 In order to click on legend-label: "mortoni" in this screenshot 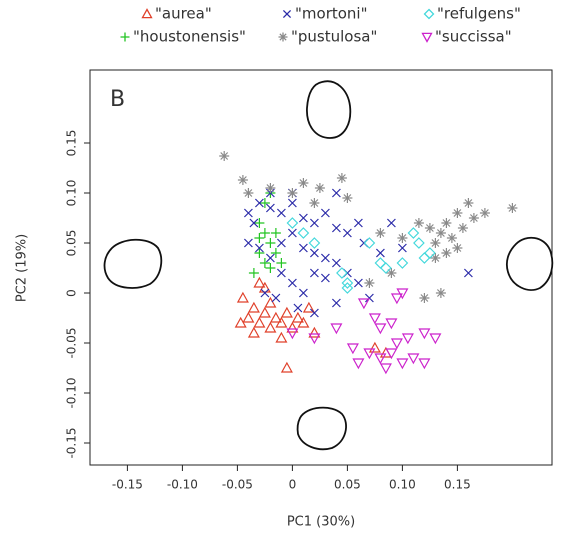, I will do `click(331, 14)`.